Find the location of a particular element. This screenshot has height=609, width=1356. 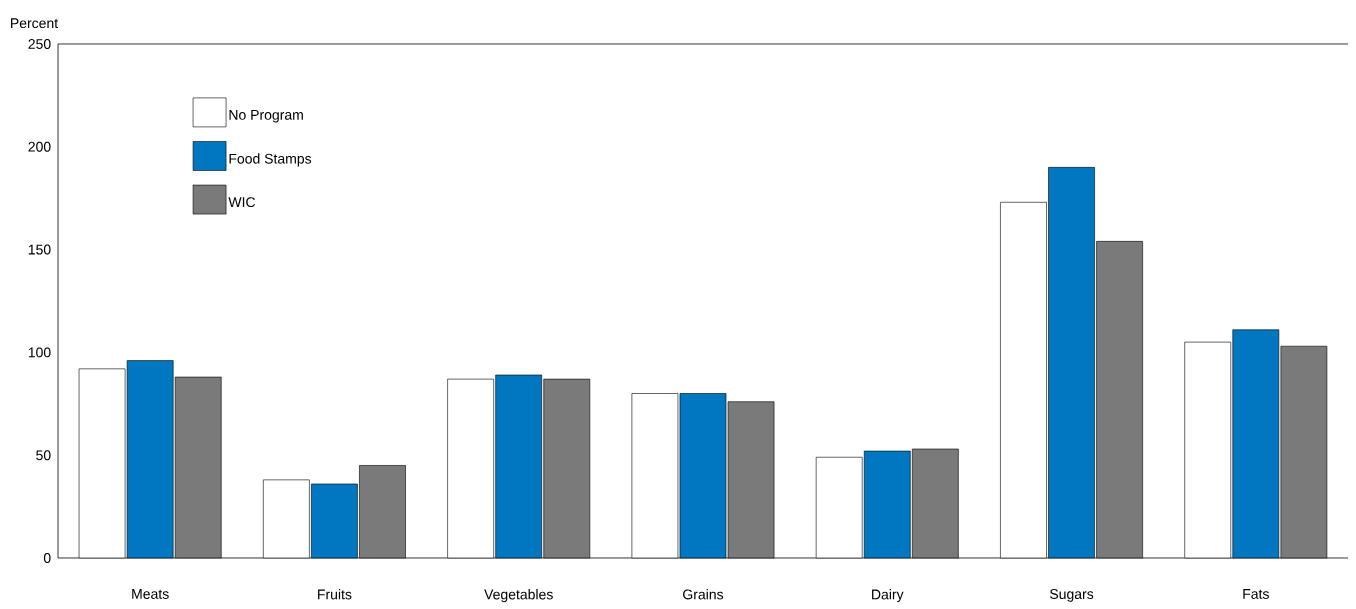

y-tick-label: 50 is located at coordinates (43, 455).